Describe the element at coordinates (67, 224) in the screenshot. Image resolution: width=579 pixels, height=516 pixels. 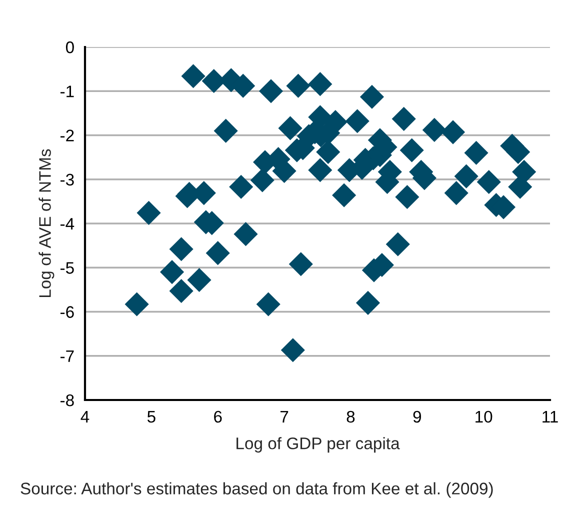
I see `y-tick-label: -4` at that location.